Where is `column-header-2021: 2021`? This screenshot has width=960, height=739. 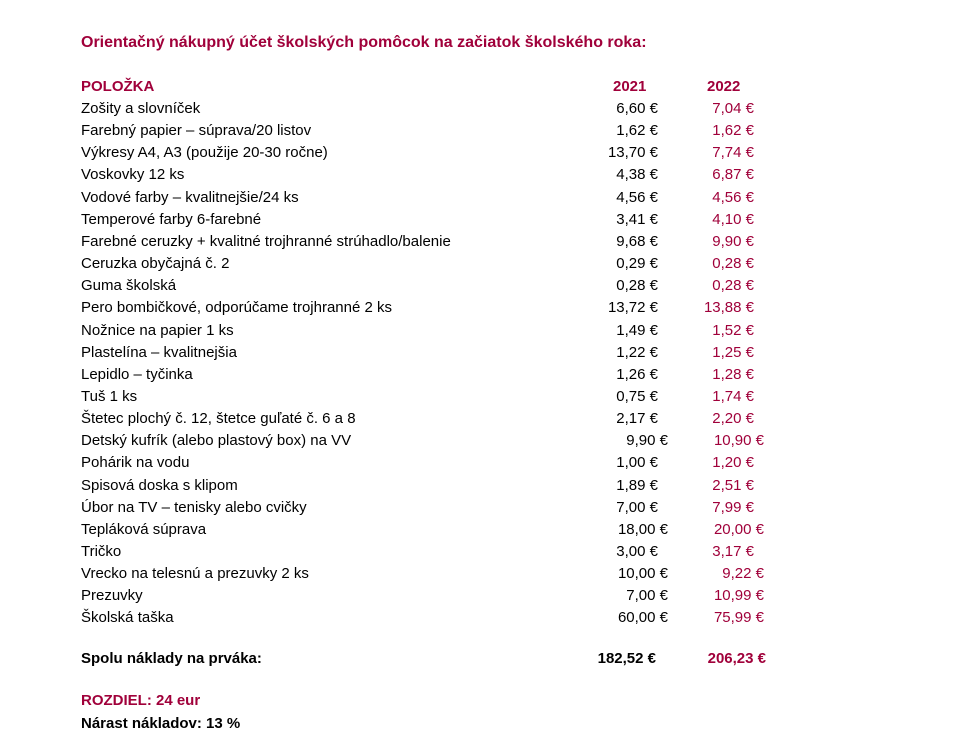
column-header-2021: 2021 is located at coordinates (630, 86).